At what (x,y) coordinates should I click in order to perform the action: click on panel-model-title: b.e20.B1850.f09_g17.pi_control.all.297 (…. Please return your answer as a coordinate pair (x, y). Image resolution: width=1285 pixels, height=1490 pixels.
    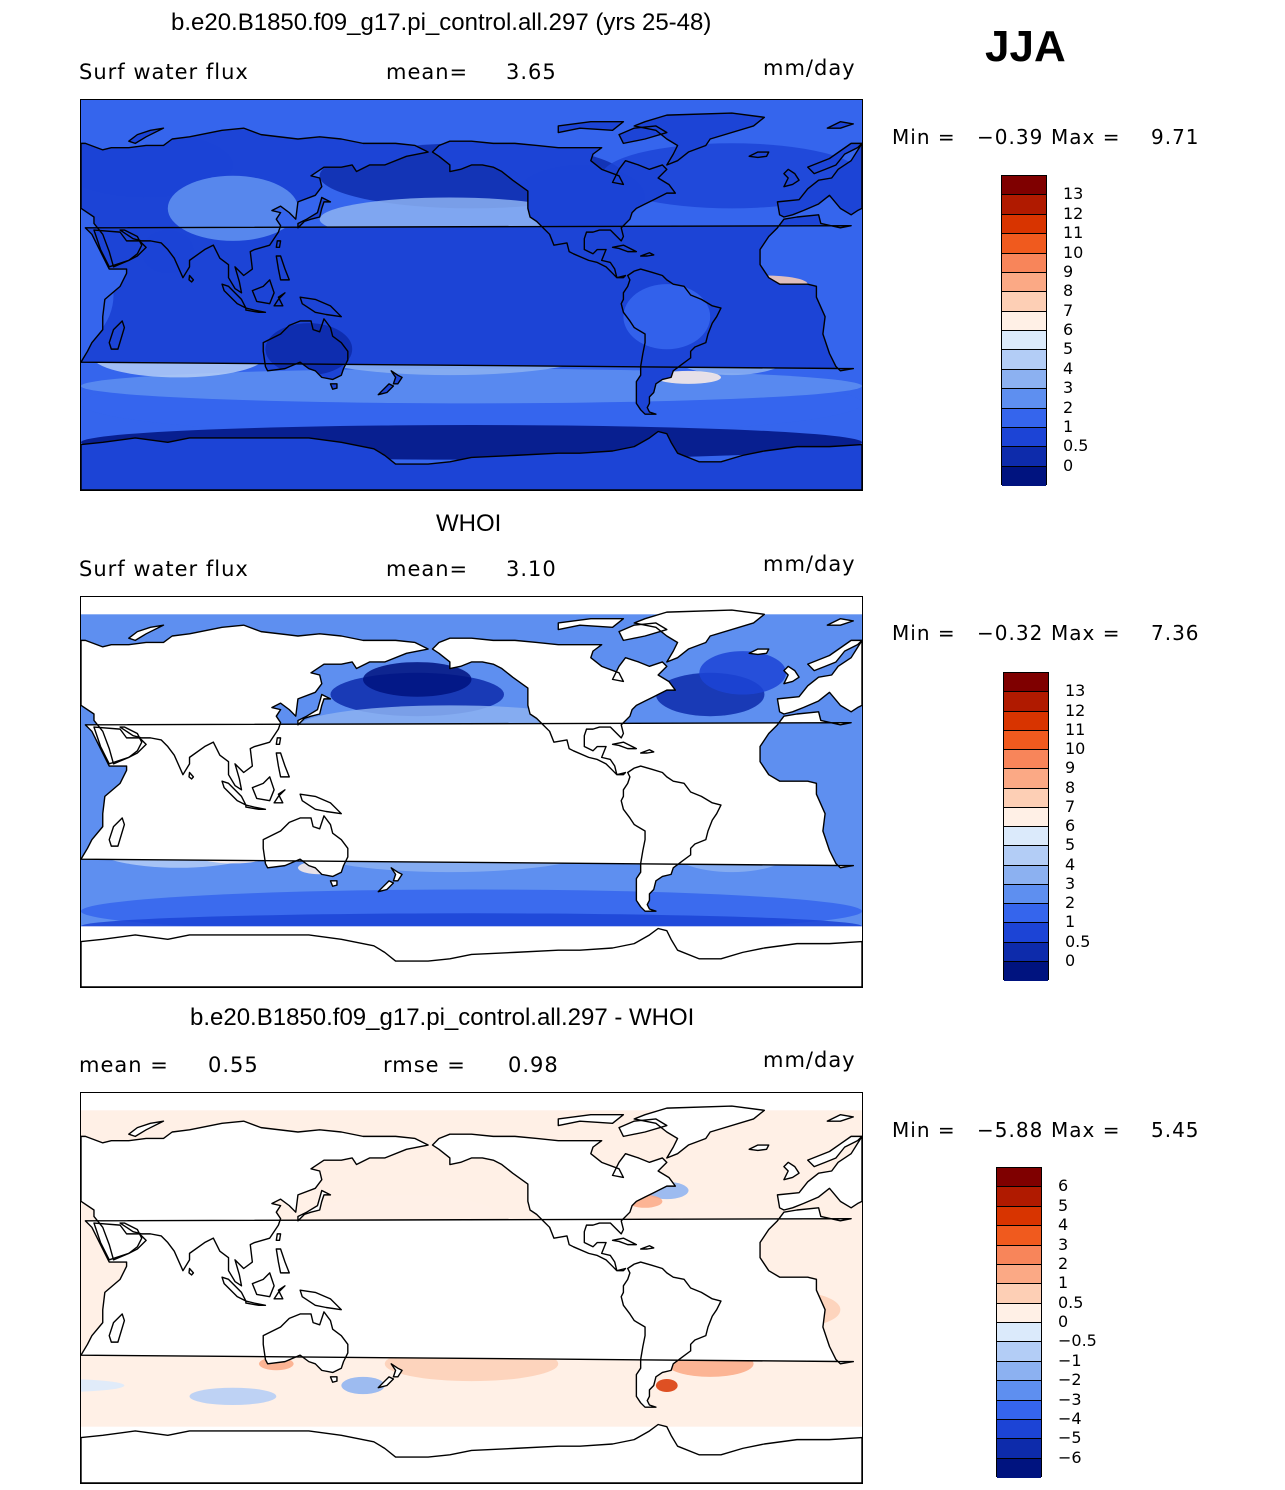
    Looking at the image, I should click on (441, 22).